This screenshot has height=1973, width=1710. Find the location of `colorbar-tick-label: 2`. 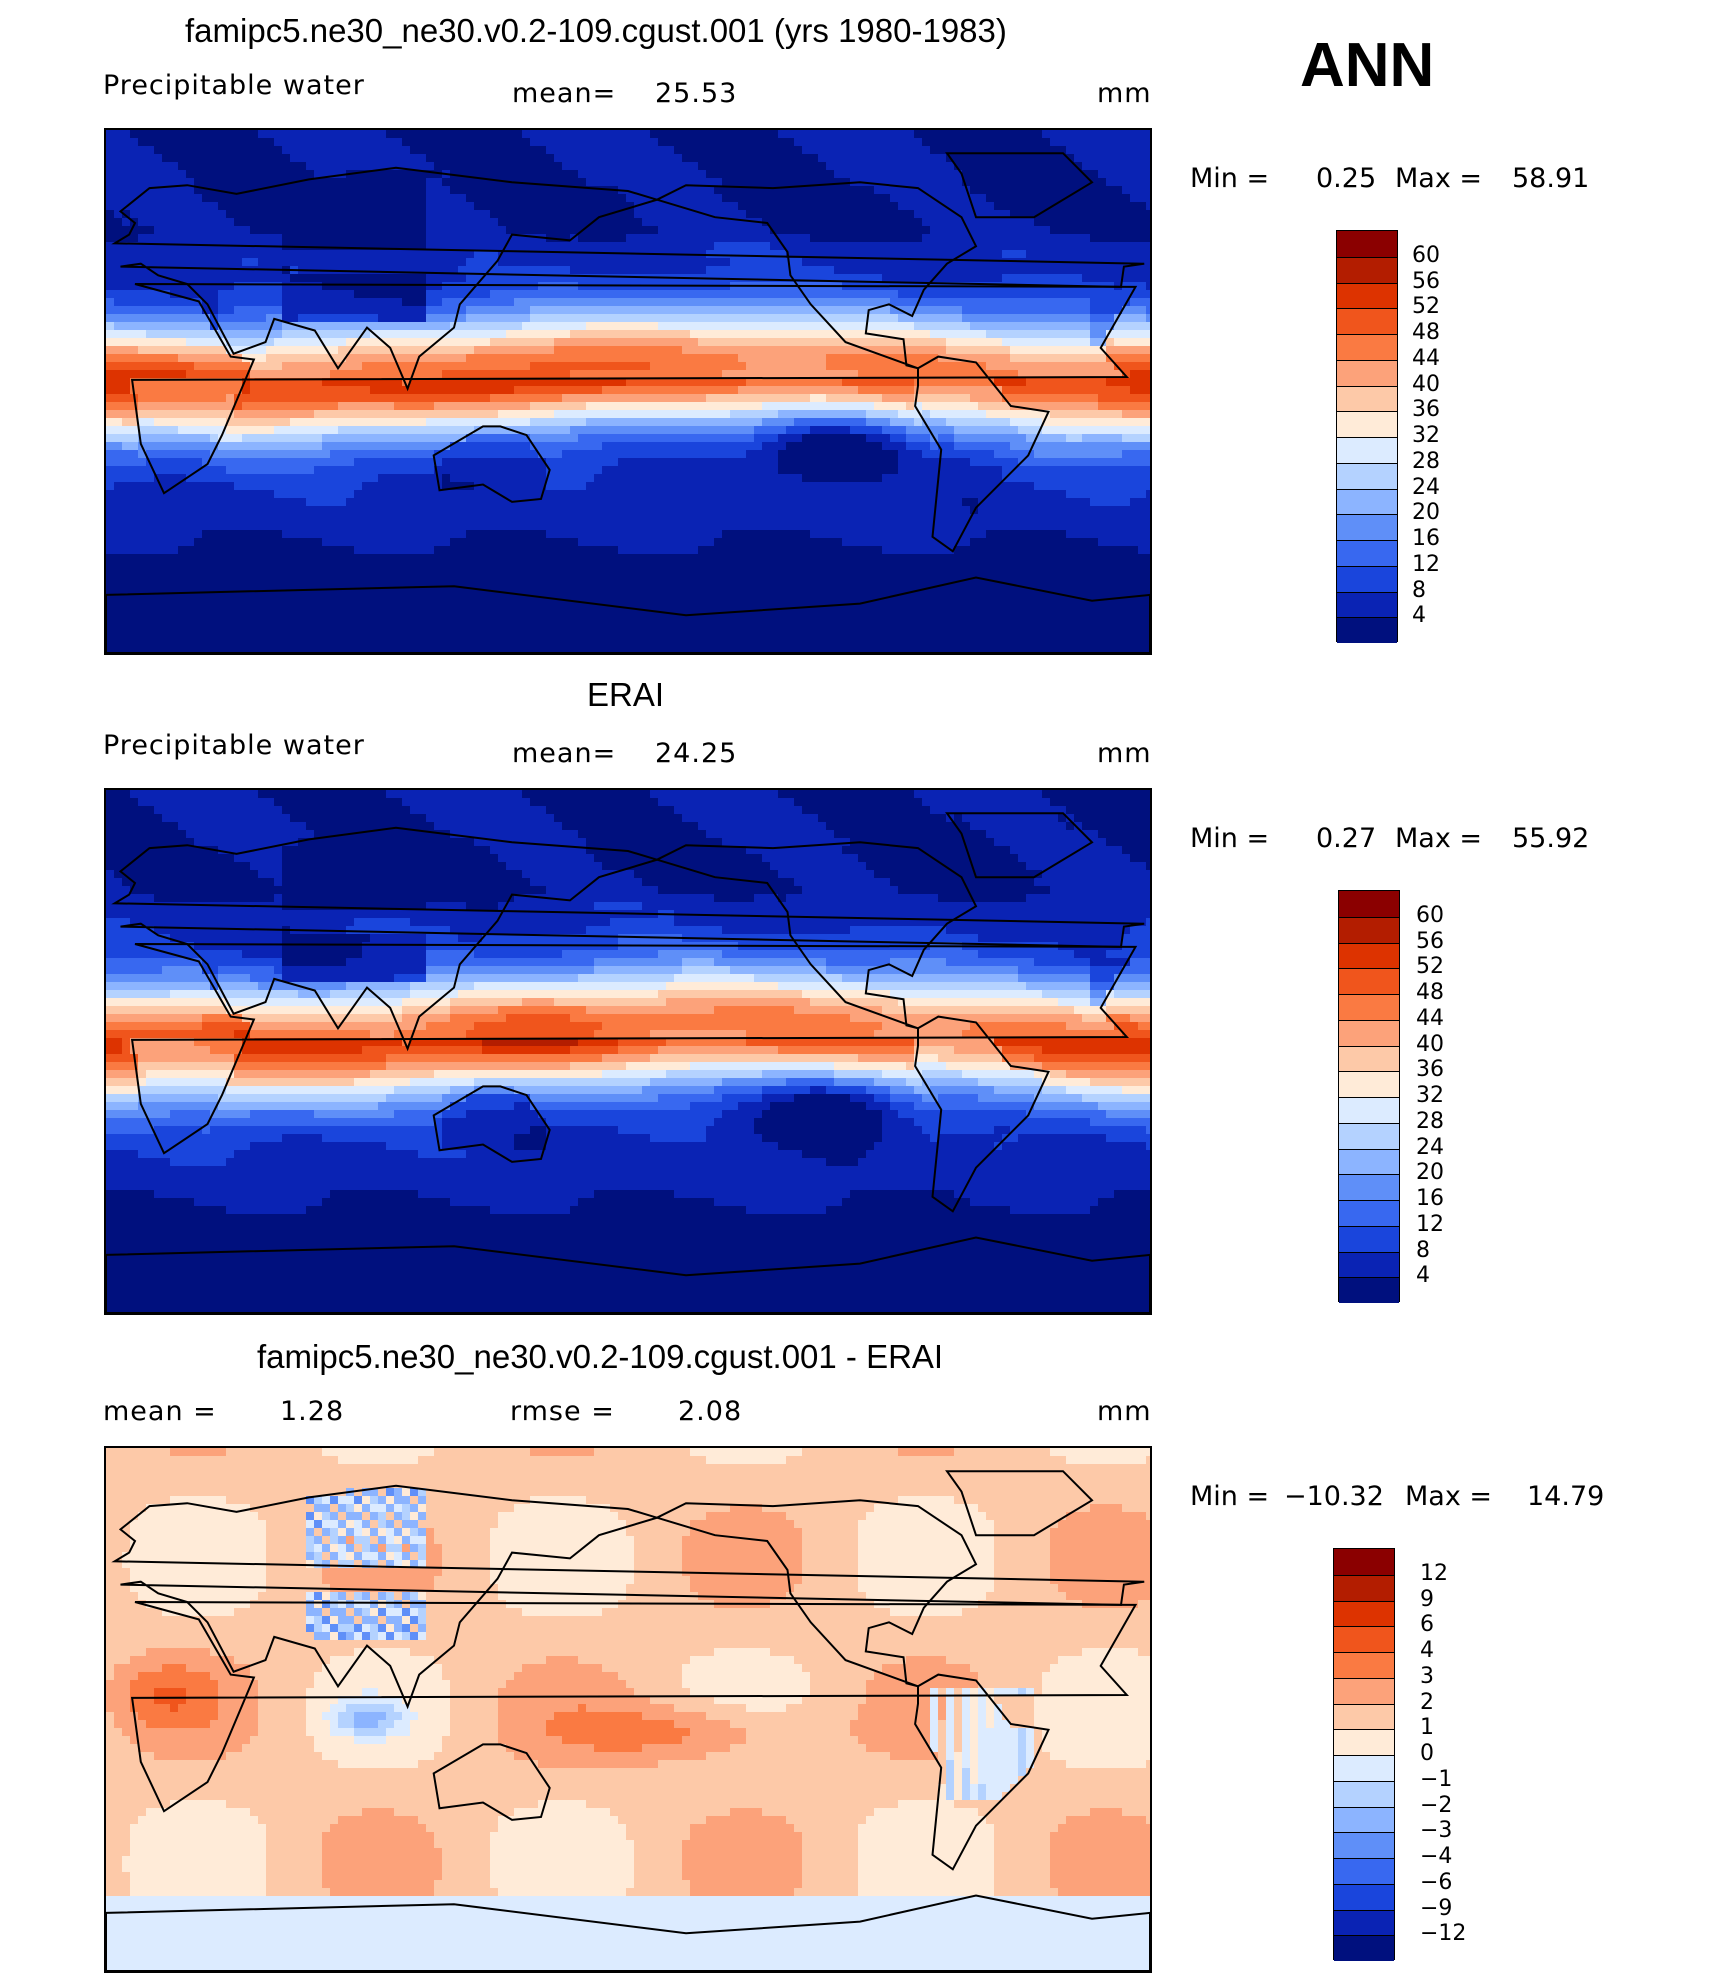

colorbar-tick-label: 2 is located at coordinates (1427, 1702).